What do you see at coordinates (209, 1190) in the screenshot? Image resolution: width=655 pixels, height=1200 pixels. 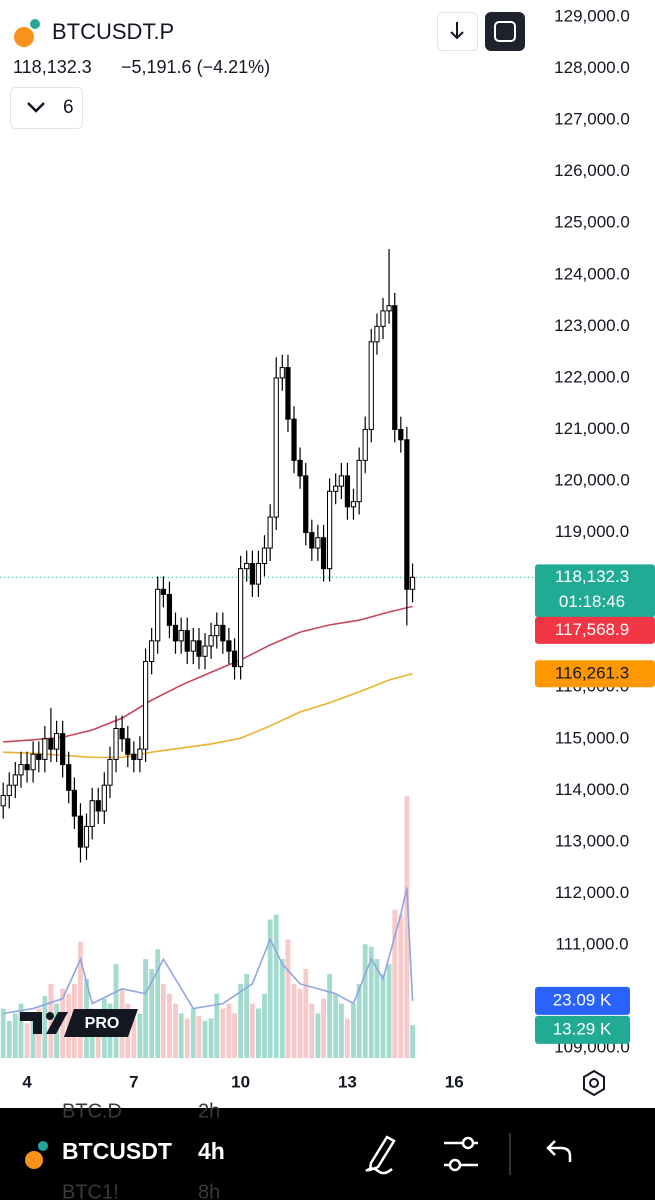 I see `next-interval: 8h` at bounding box center [209, 1190].